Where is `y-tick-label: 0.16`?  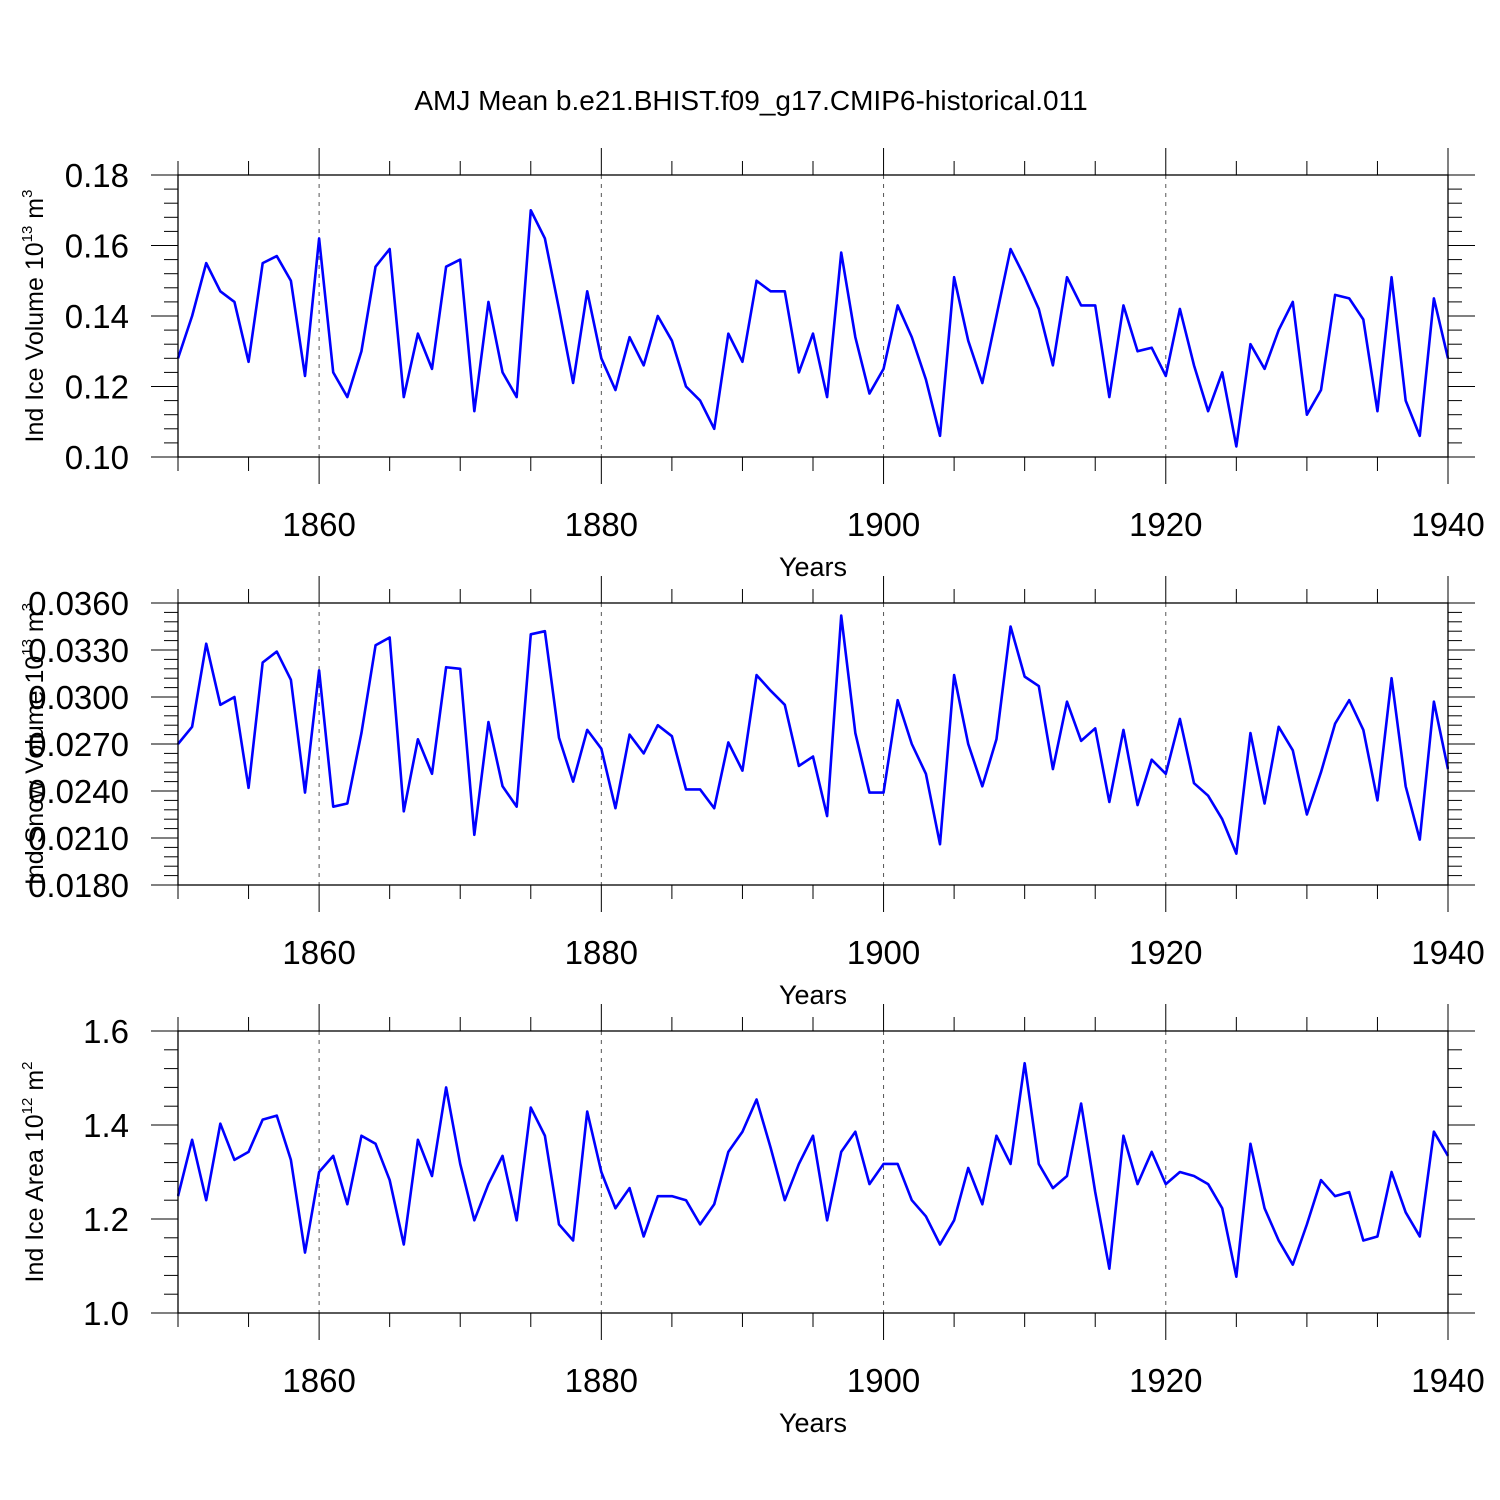 y-tick-label: 0.16 is located at coordinates (97, 246).